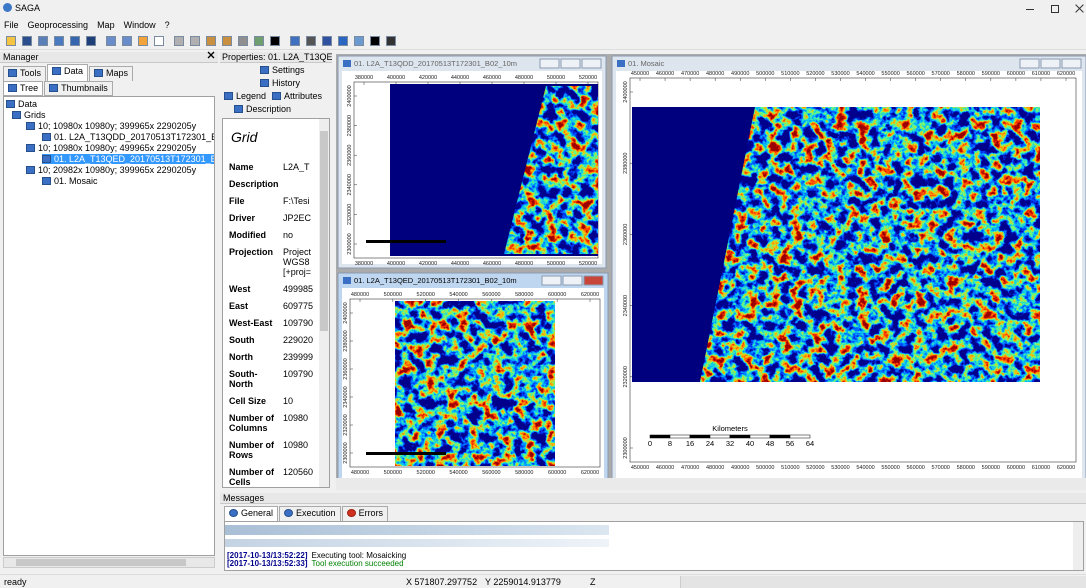 The image size is (1086, 588). What do you see at coordinates (365, 513) in the screenshot?
I see `tab: Errors` at bounding box center [365, 513].